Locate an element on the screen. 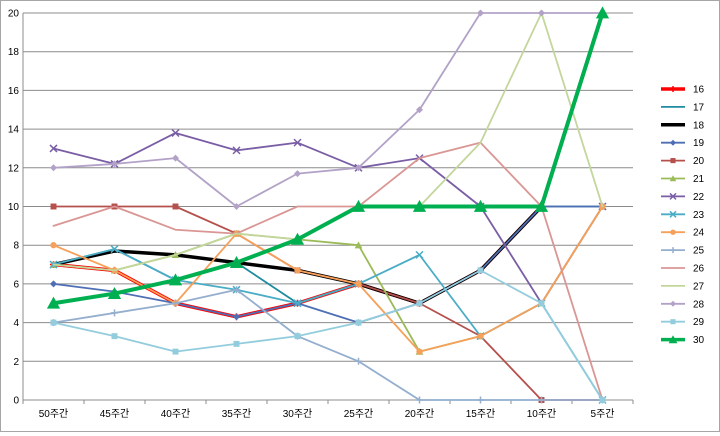 The width and height of the screenshot is (720, 436). legend-label: 26 is located at coordinates (699, 269).